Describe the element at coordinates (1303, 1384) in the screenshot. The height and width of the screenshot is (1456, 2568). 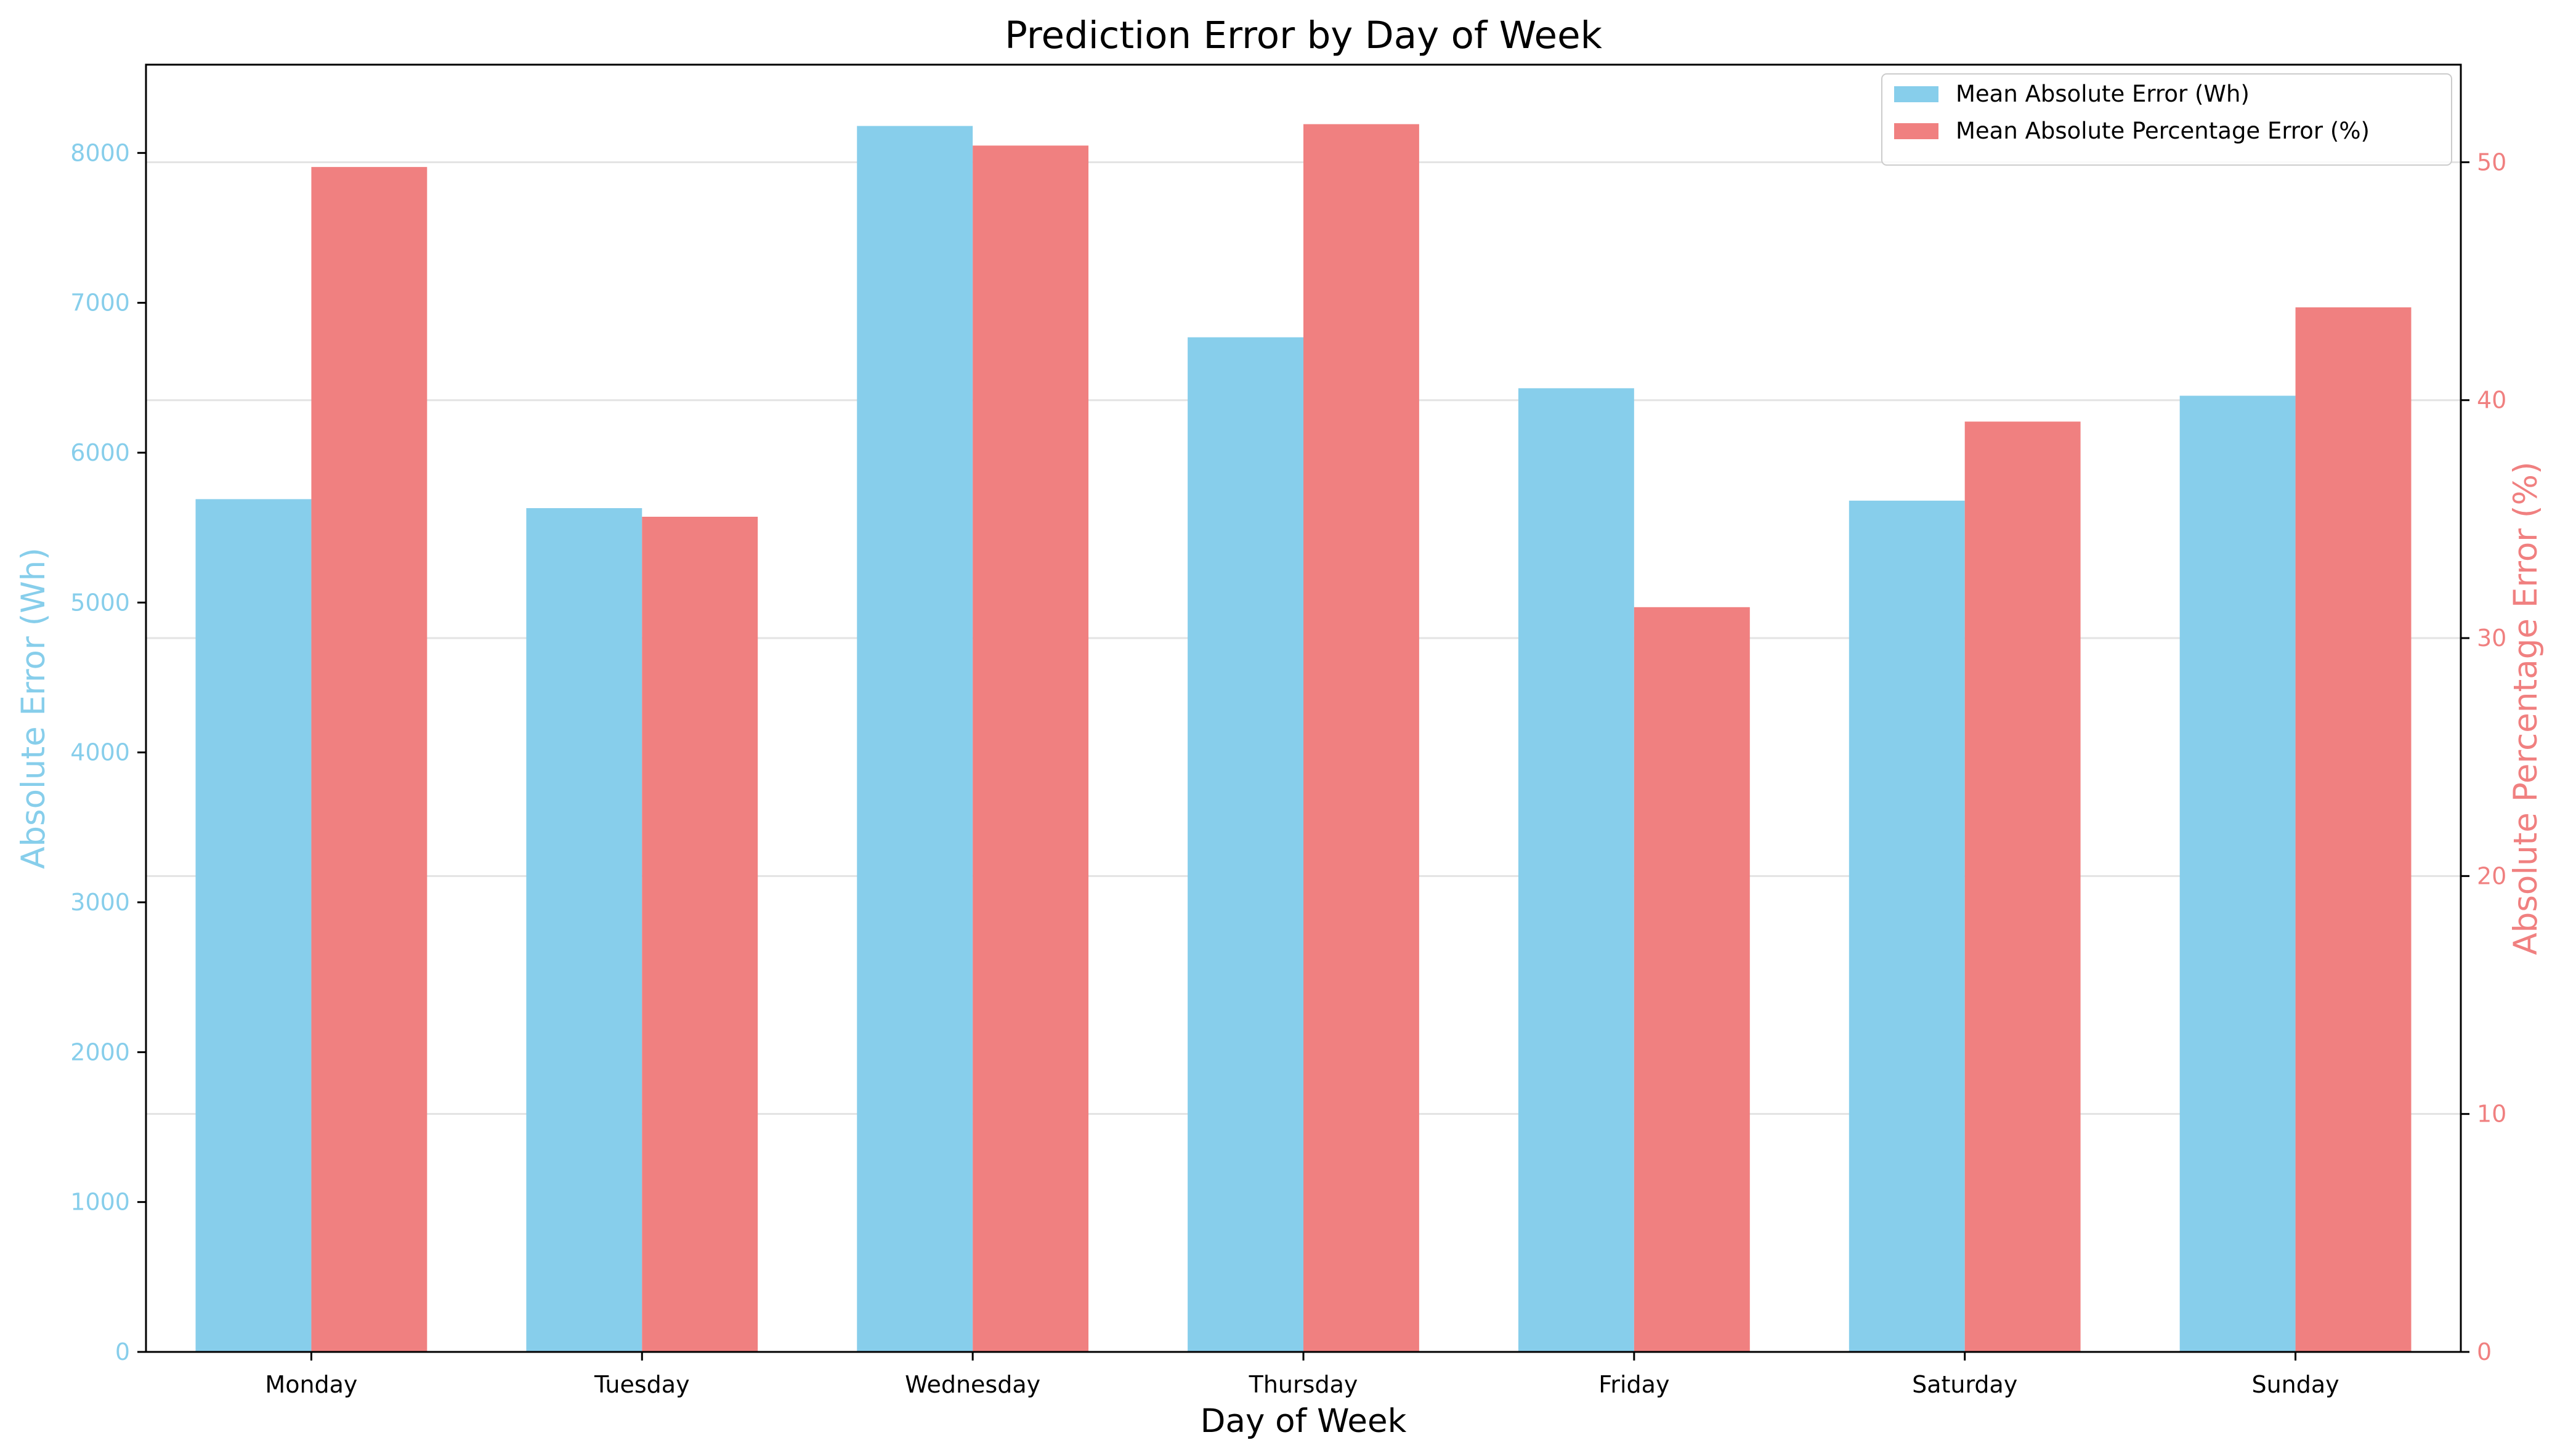
I see `x-tick-label: Thursday` at that location.